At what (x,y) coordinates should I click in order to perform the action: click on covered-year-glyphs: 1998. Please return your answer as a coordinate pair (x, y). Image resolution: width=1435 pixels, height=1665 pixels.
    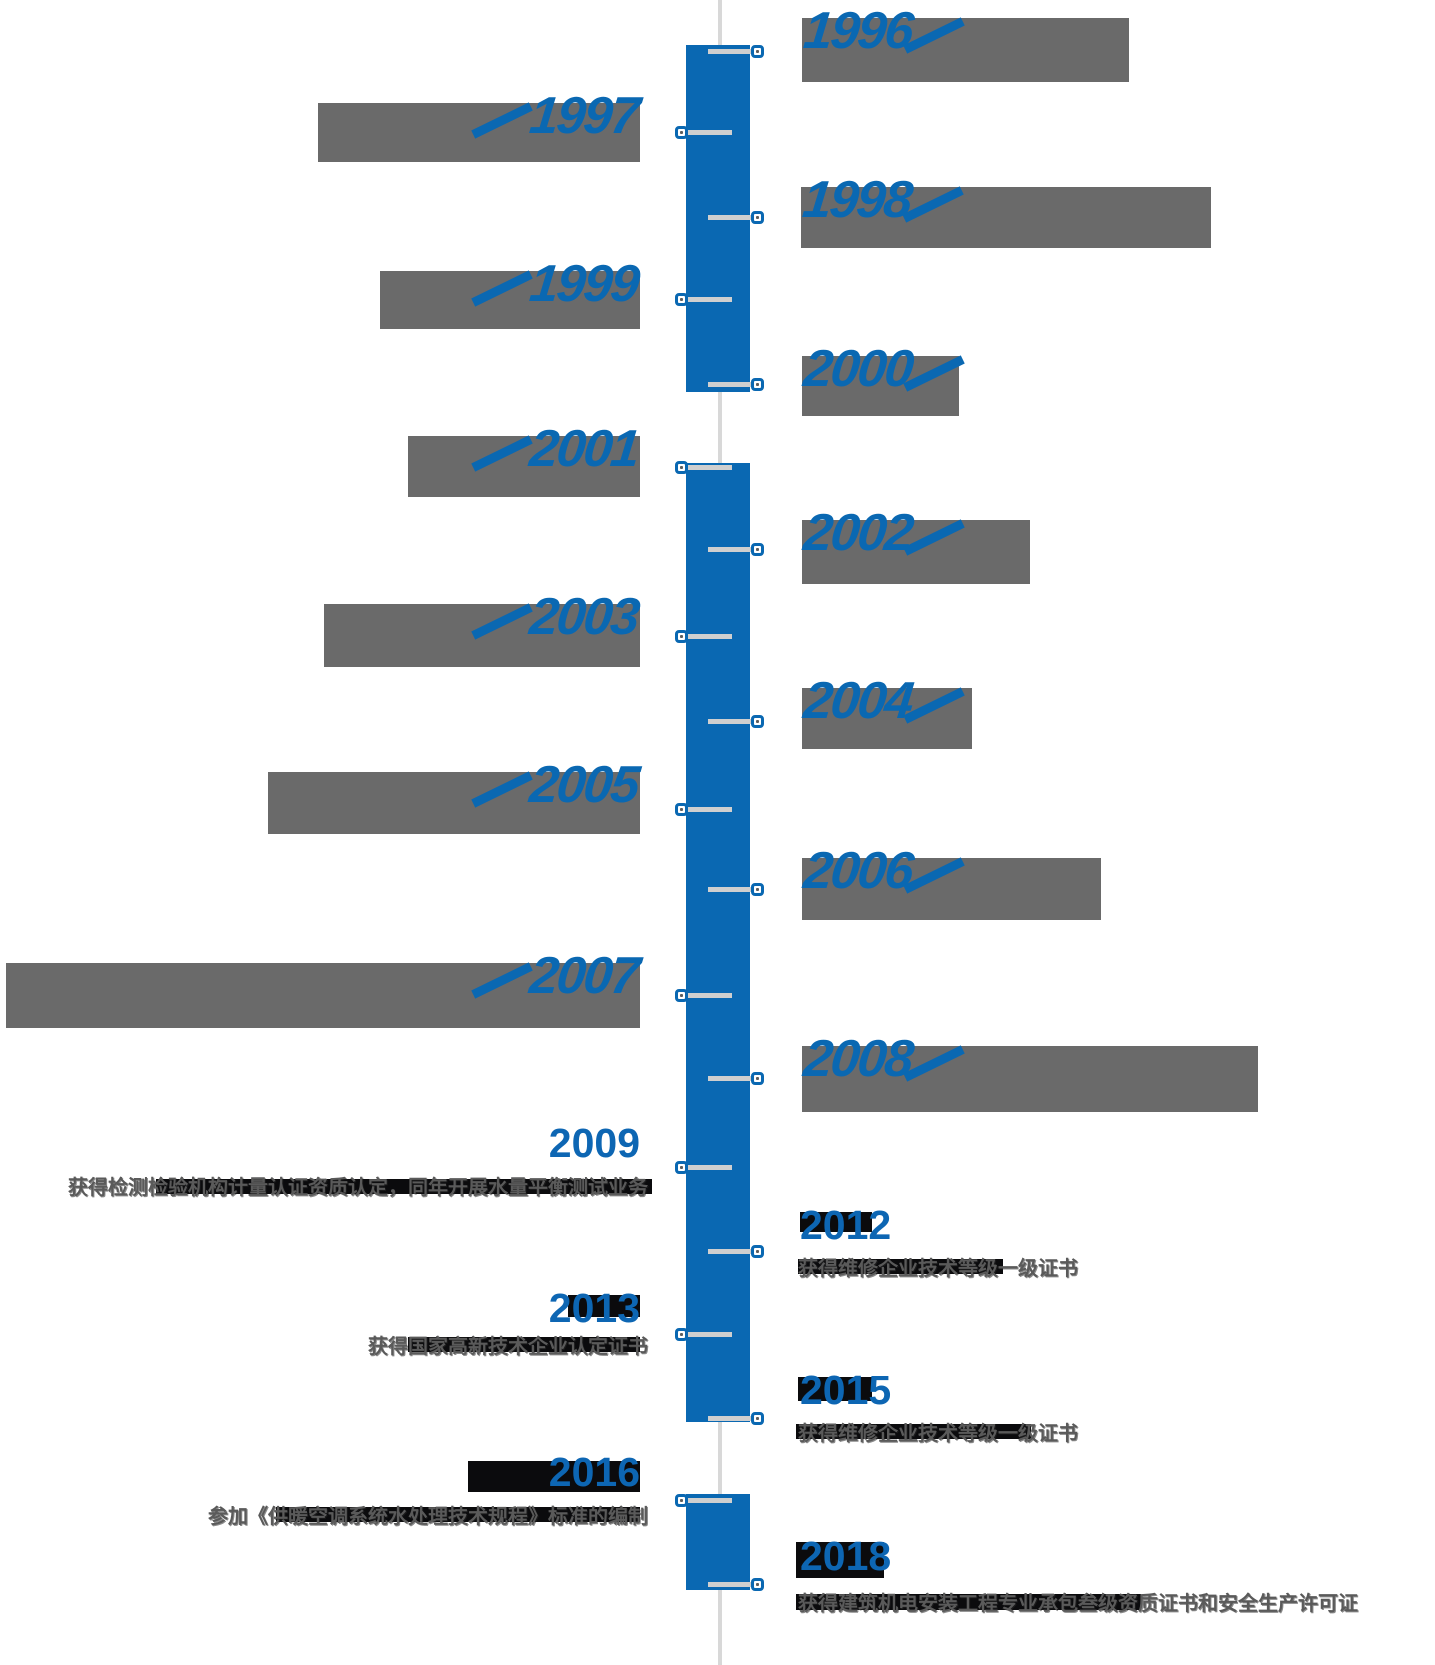
    Looking at the image, I should click on (885, 210).